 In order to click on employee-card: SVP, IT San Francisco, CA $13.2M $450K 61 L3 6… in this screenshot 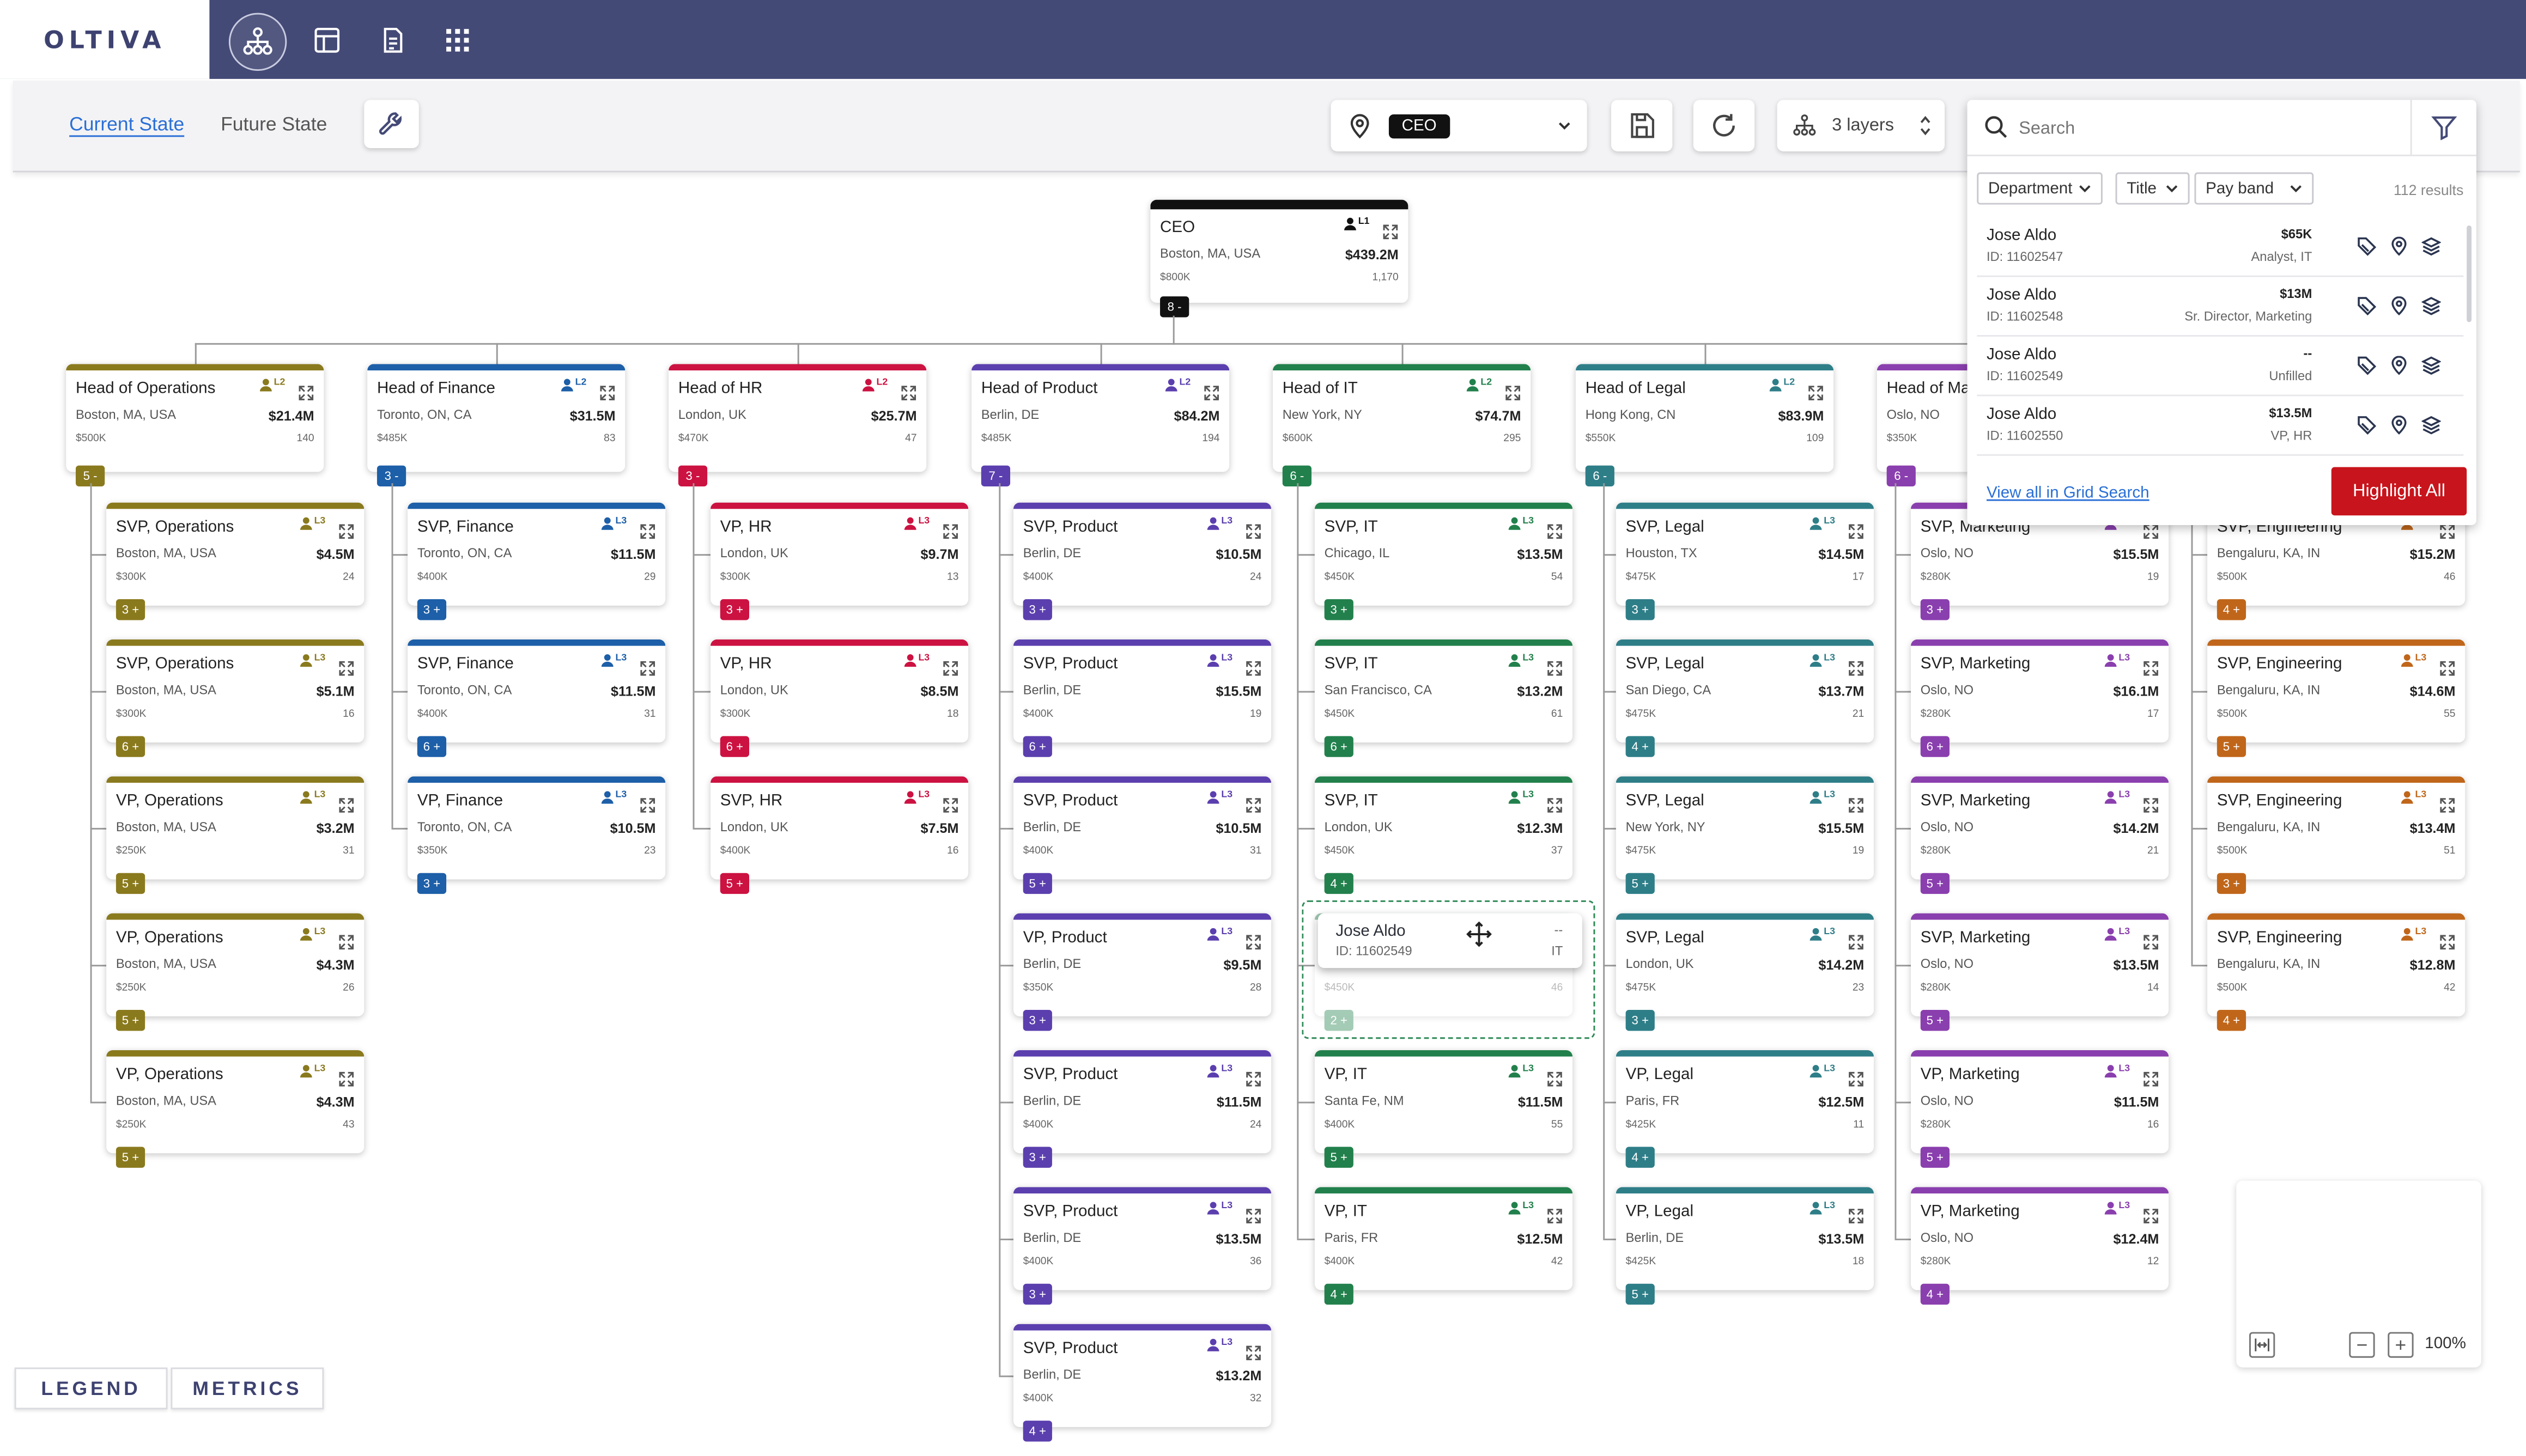, I will do `click(1443, 698)`.